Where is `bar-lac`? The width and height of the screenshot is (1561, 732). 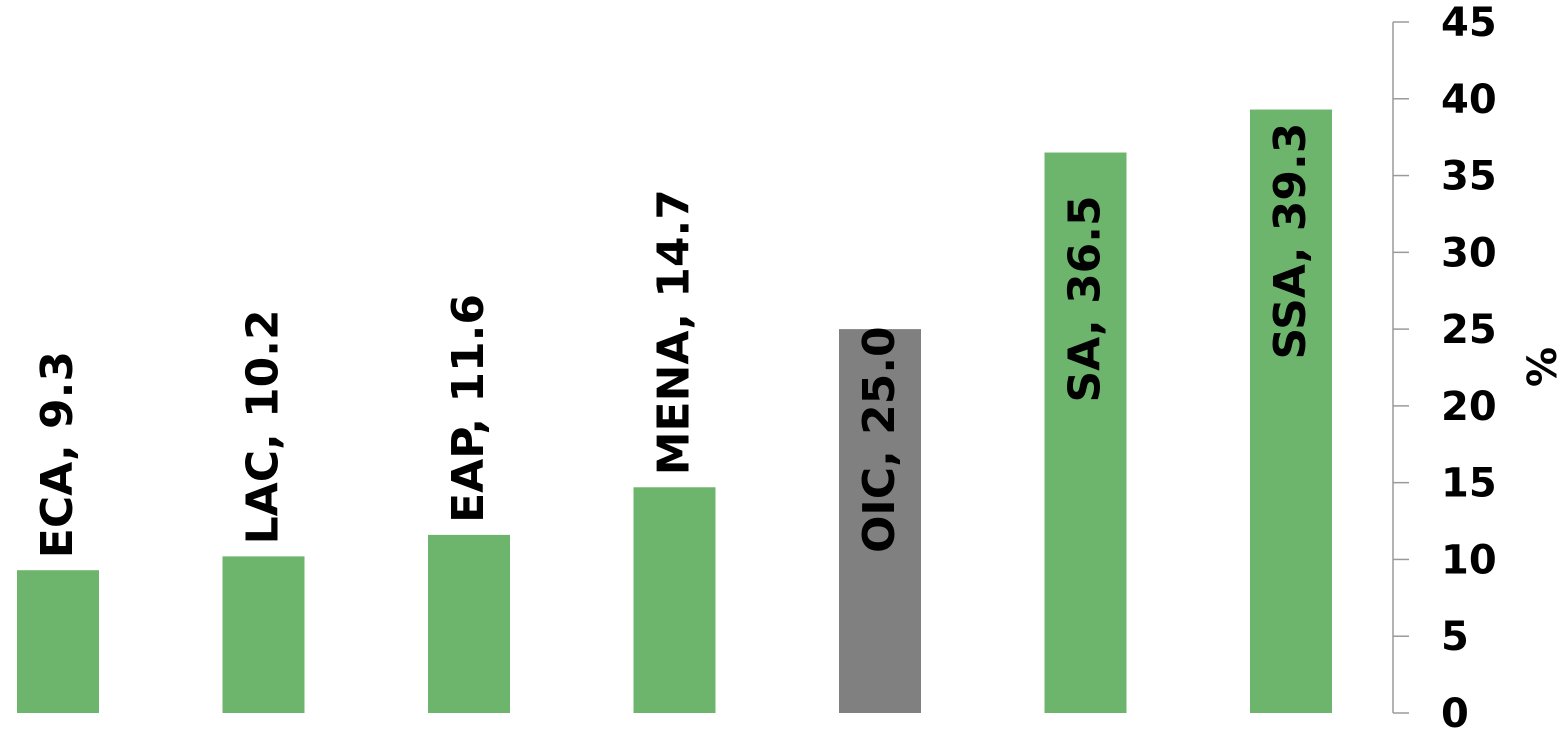
bar-lac is located at coordinates (263, 634).